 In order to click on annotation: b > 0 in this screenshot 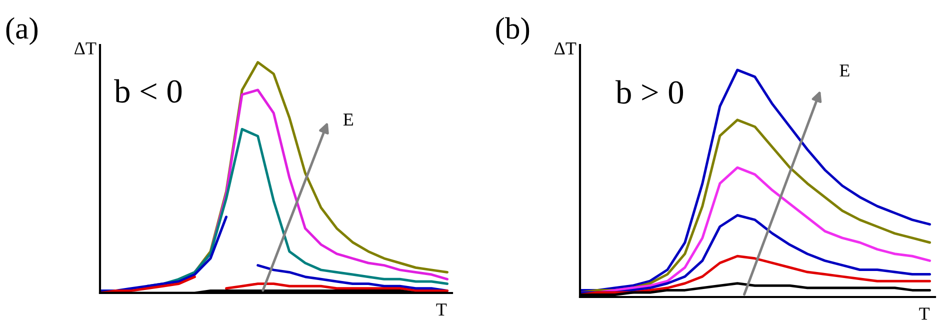, I will do `click(650, 92)`.